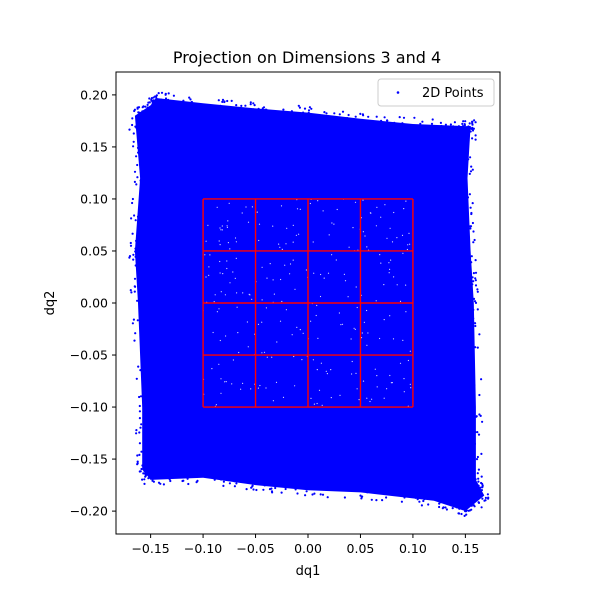  I want to click on y-axis: −0.20 −0.15 −0.10 −0.05 0.00 0.05 0.10 0.15 0.20, so click(93, 303).